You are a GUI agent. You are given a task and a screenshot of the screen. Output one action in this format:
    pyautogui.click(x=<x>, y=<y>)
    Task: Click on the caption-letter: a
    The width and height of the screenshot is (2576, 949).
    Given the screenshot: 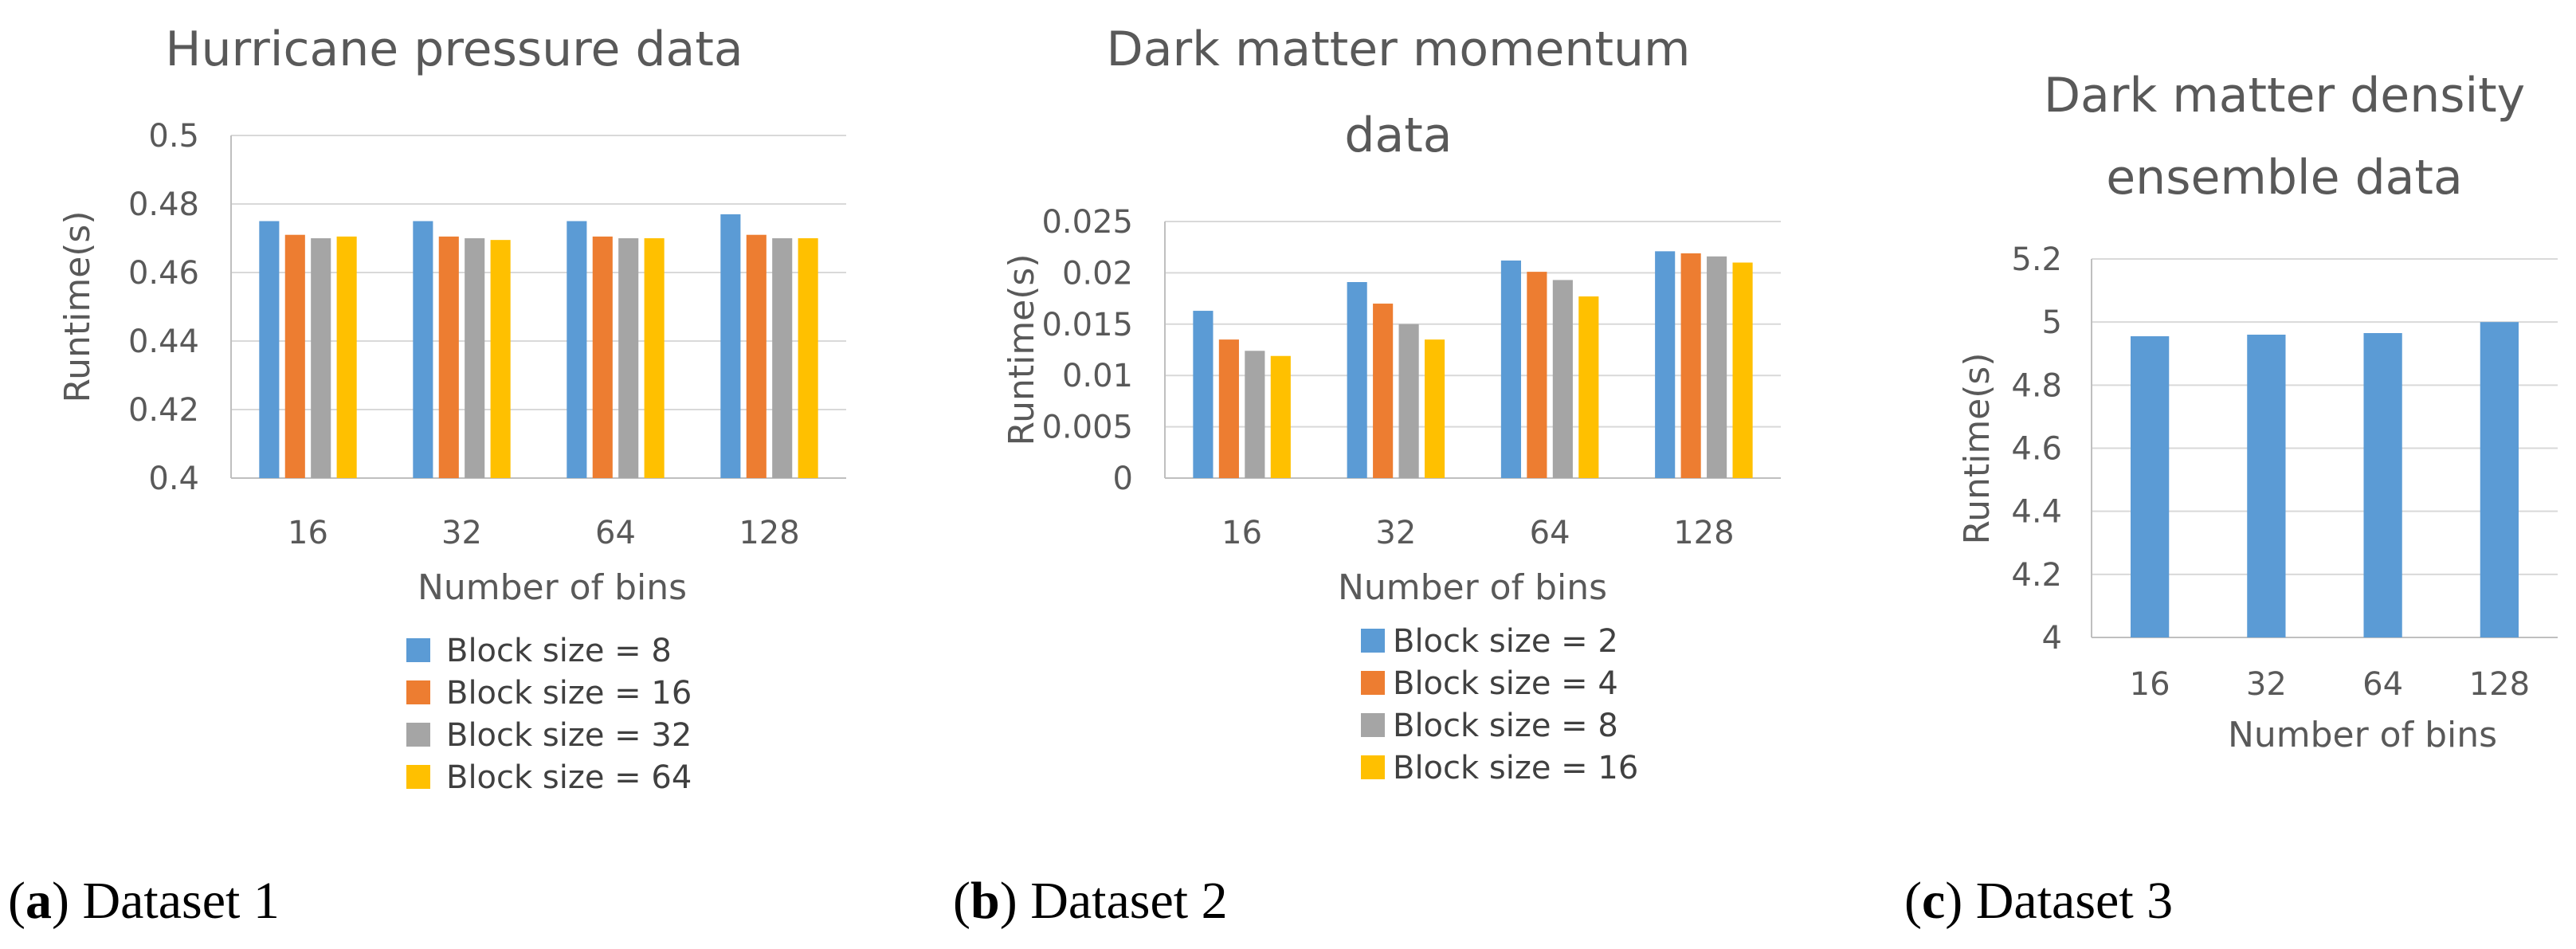 What is the action you would take?
    pyautogui.click(x=38, y=901)
    